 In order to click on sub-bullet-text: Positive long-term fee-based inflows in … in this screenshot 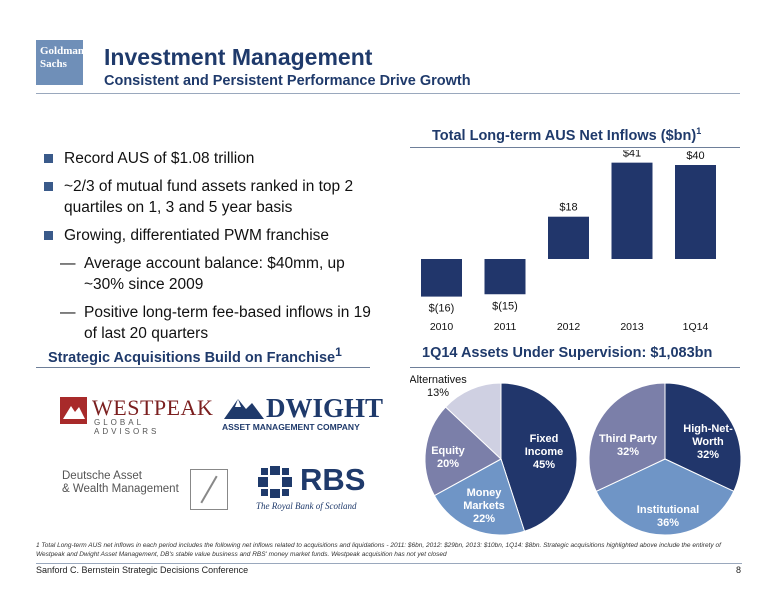, I will do `click(227, 323)`.